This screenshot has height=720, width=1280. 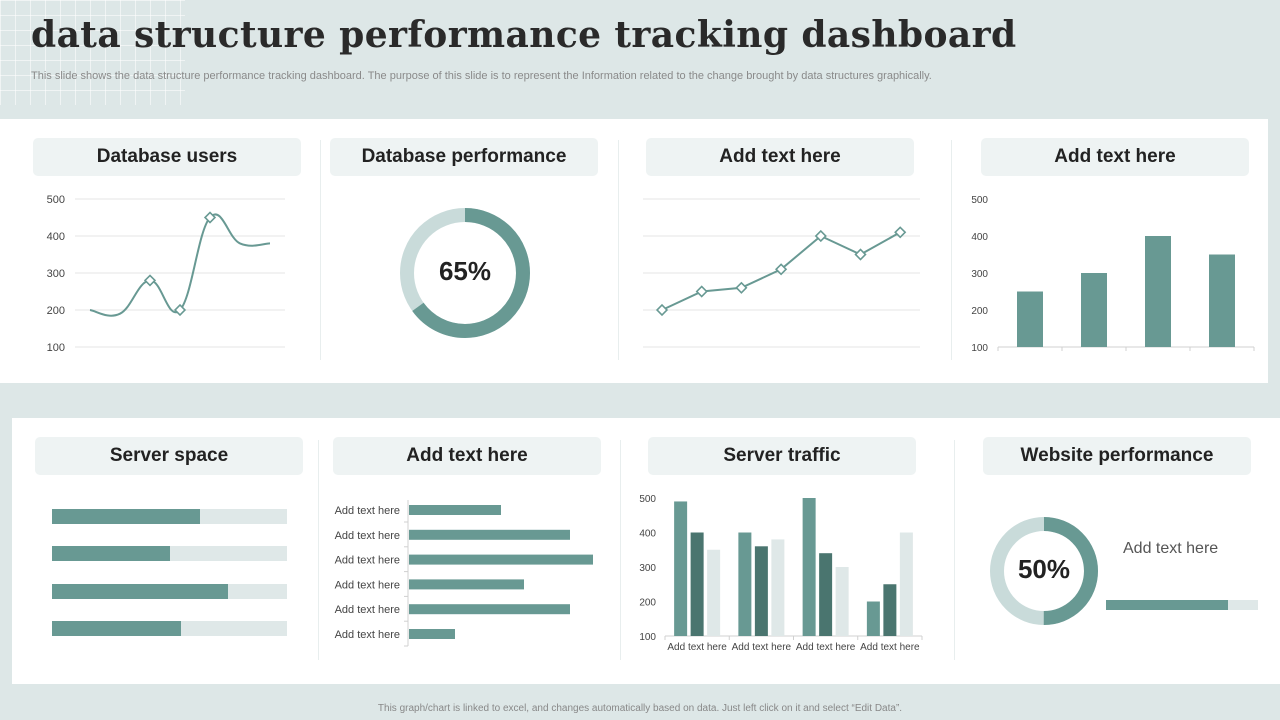 What do you see at coordinates (1115, 157) in the screenshot?
I see `card-title-add-text-4: Add text here` at bounding box center [1115, 157].